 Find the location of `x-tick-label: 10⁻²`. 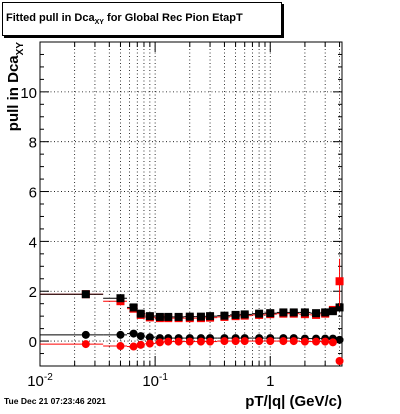

x-tick-label: 10⁻² is located at coordinates (40, 381).